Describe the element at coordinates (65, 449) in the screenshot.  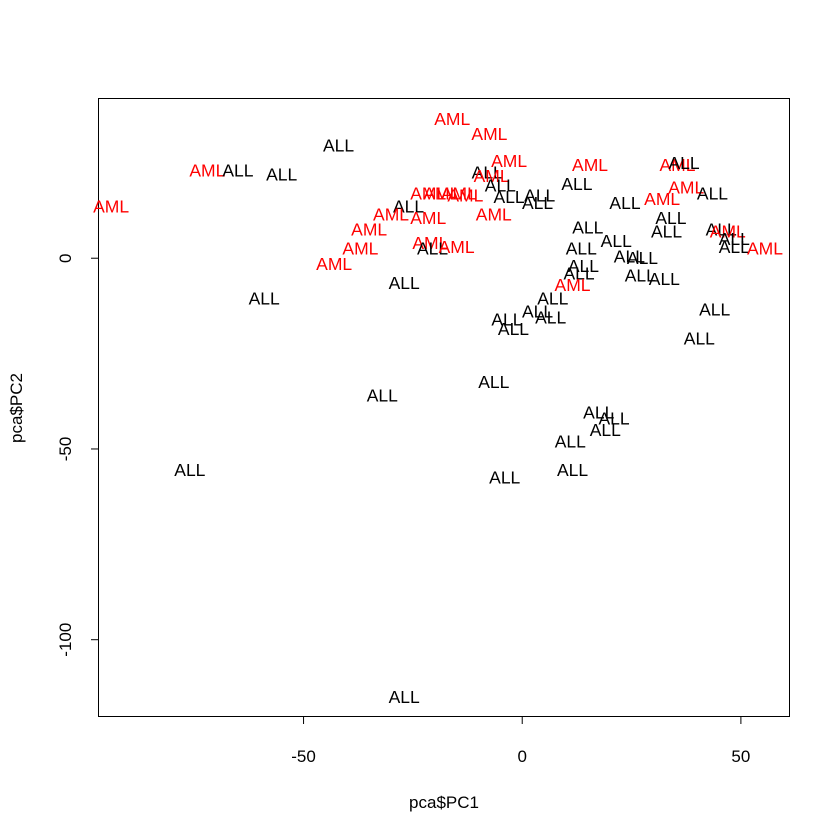
I see `y-tick-label: -50` at that location.